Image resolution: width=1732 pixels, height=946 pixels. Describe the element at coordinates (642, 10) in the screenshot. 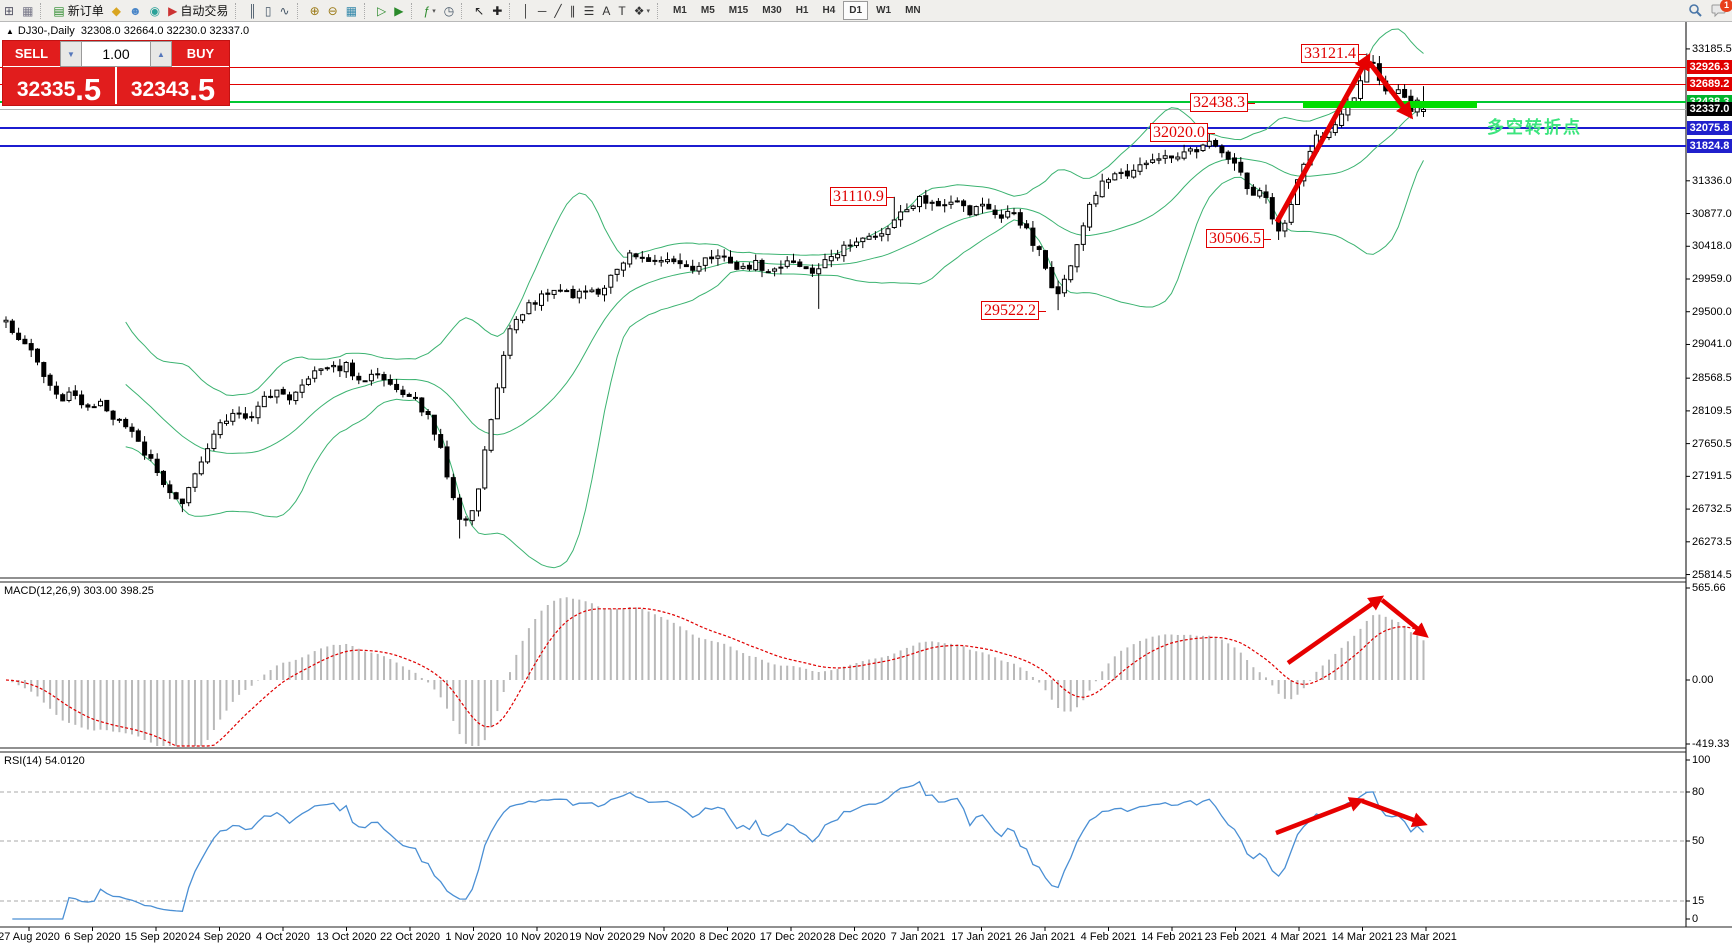

I see `shapes-icon: ❖ ▾` at that location.